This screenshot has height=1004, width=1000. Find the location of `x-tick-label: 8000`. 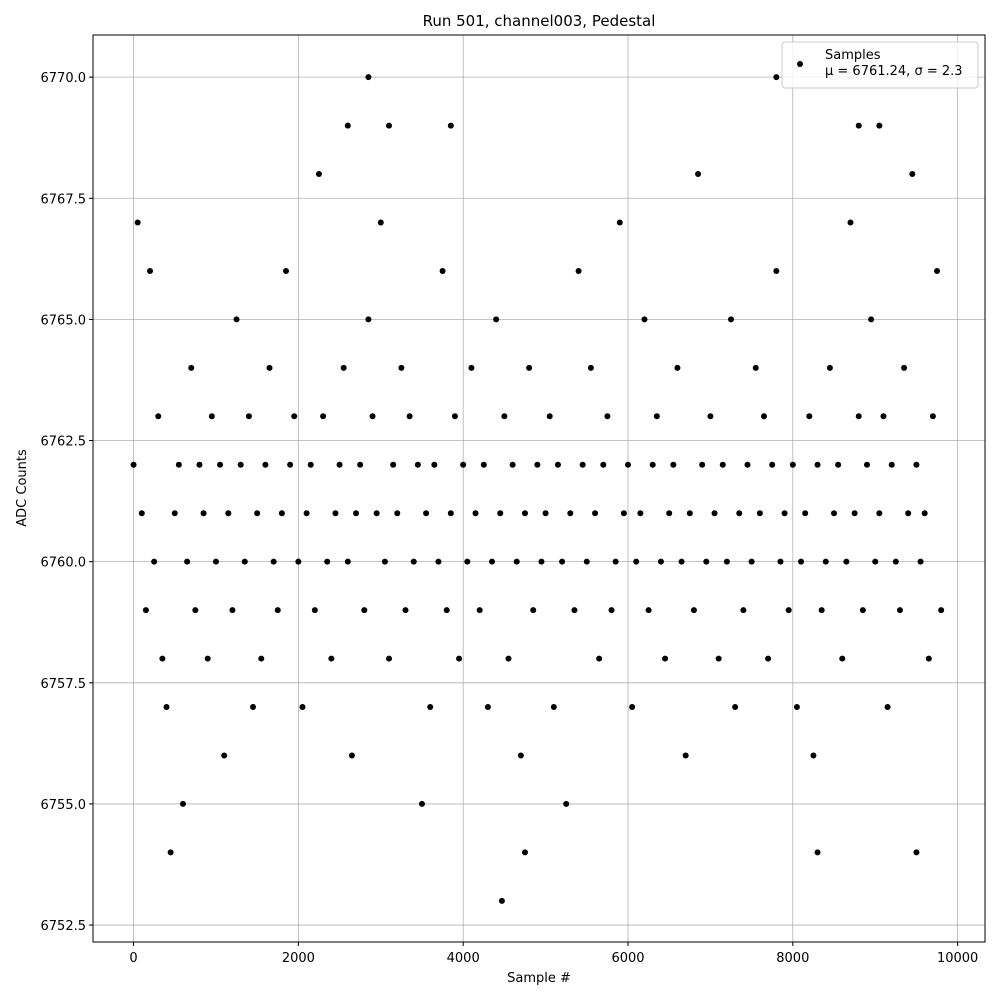

x-tick-label: 8000 is located at coordinates (792, 958).